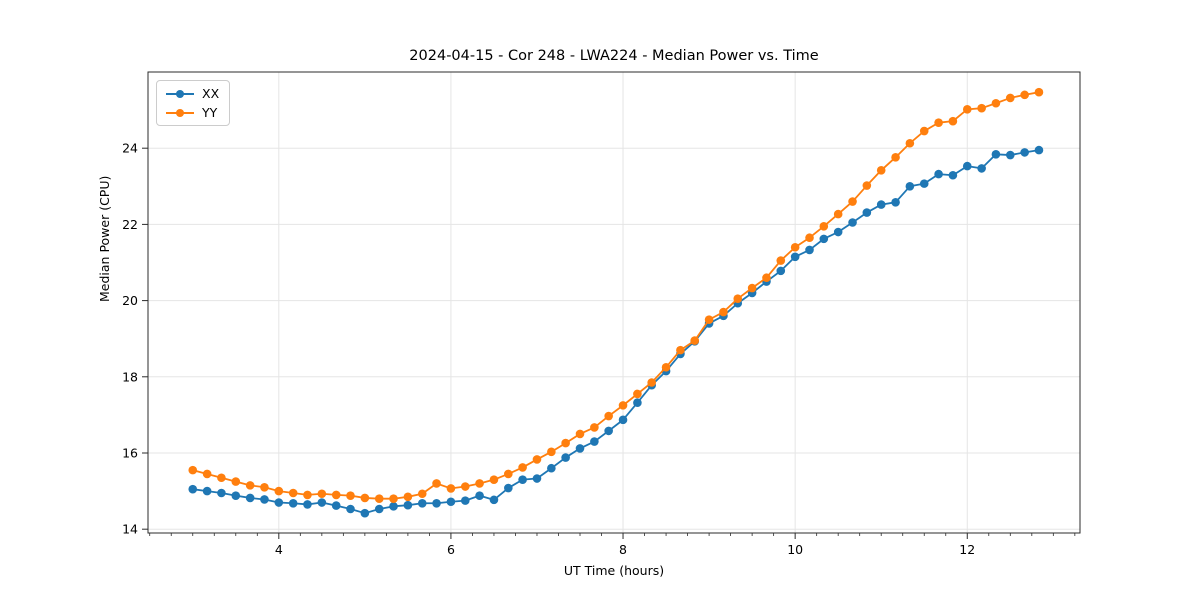  What do you see at coordinates (614, 570) in the screenshot?
I see `x-axis-label: UT Time (hours)` at bounding box center [614, 570].